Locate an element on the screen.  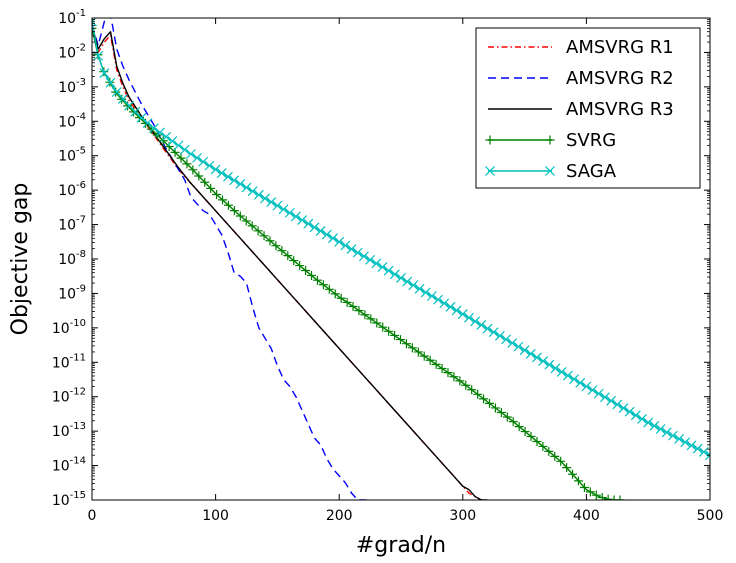
legend-entry: SVRG is located at coordinates (550, 140).